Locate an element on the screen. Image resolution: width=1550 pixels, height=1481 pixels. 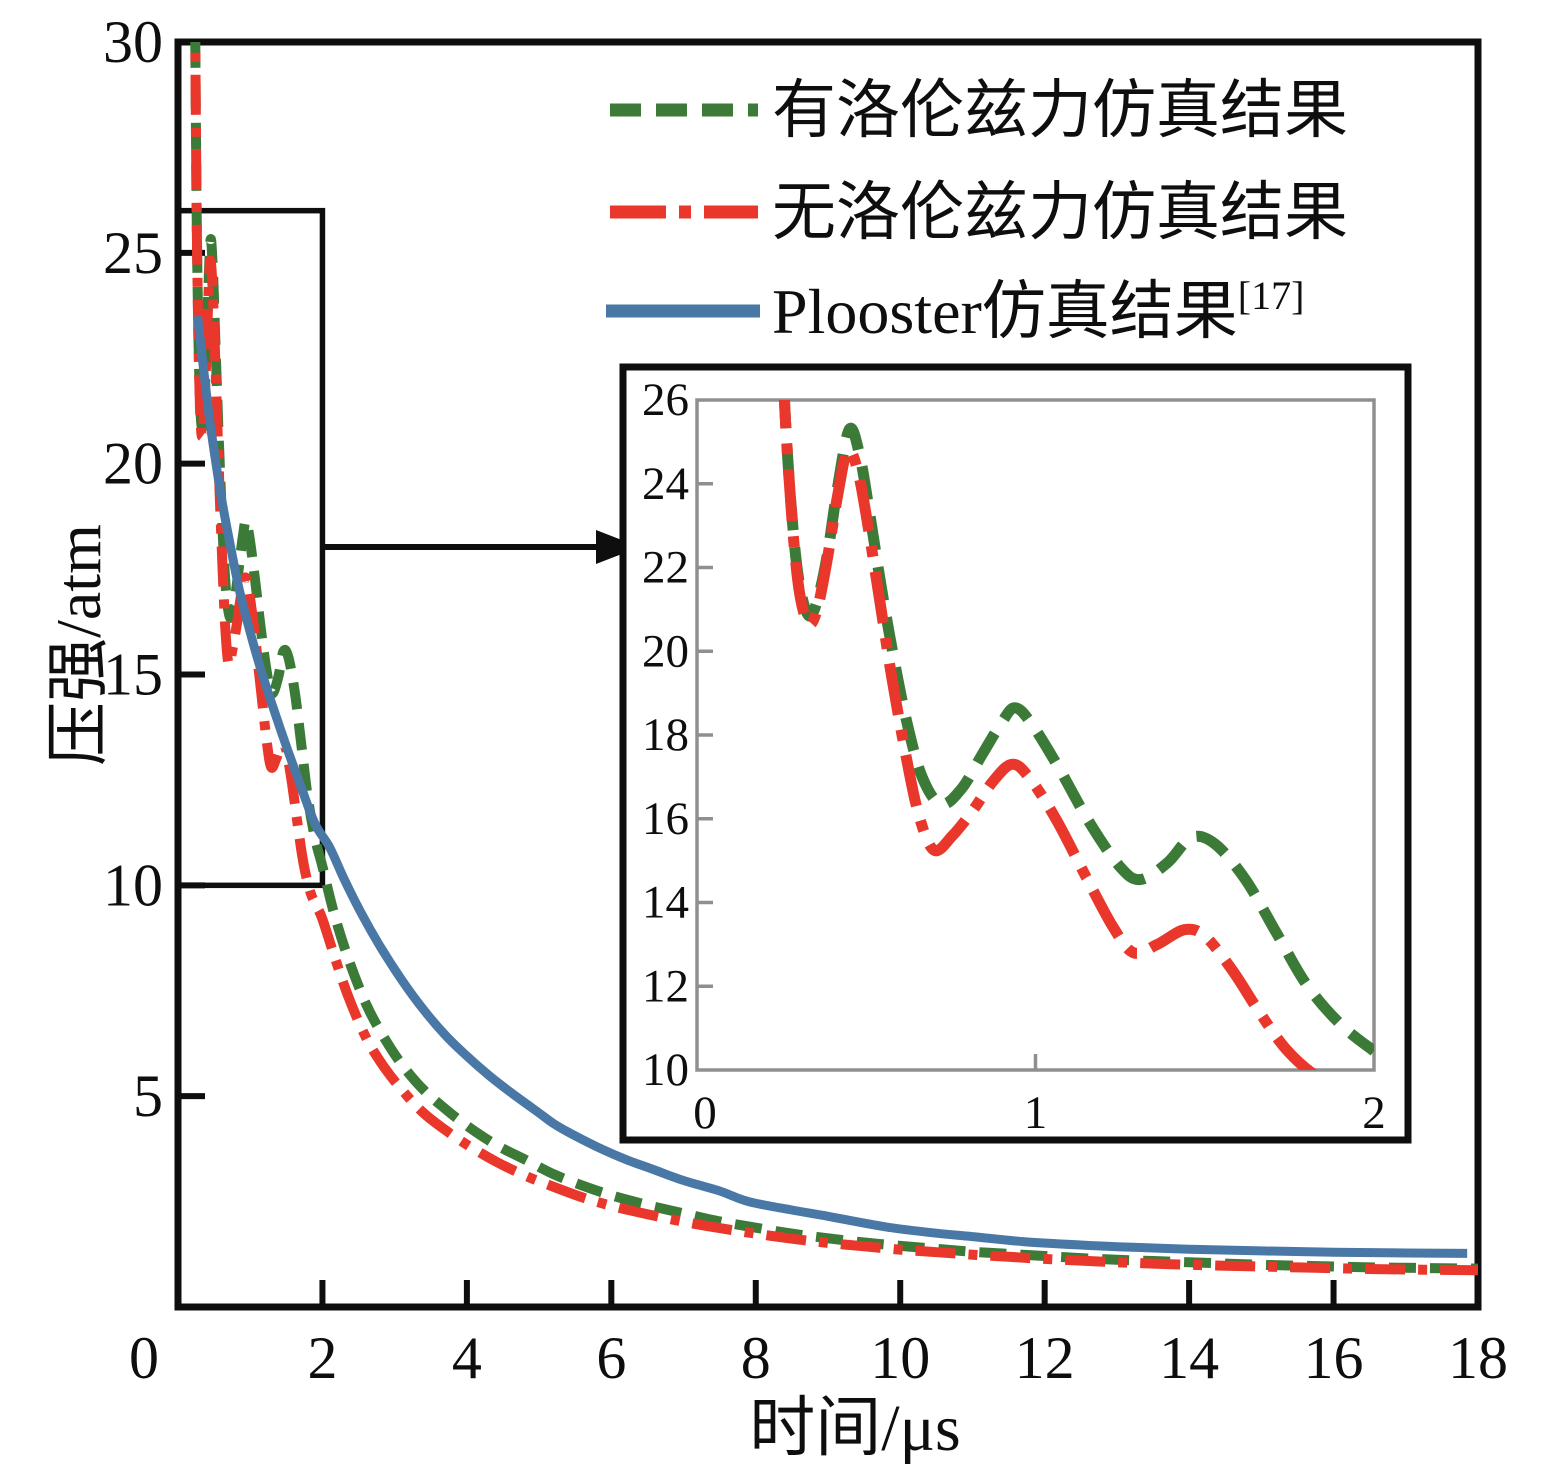
main-x-tick-label: 14 is located at coordinates (1189, 1358).